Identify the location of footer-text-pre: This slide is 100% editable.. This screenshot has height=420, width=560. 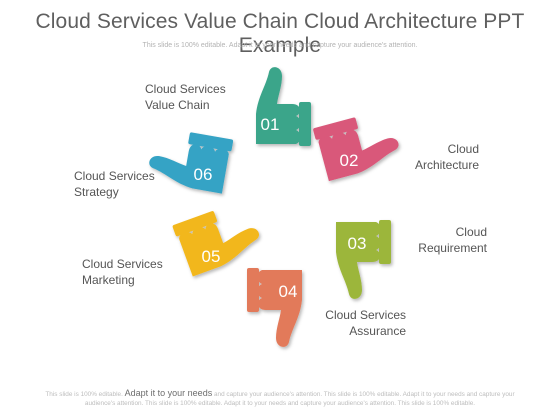
(84, 394).